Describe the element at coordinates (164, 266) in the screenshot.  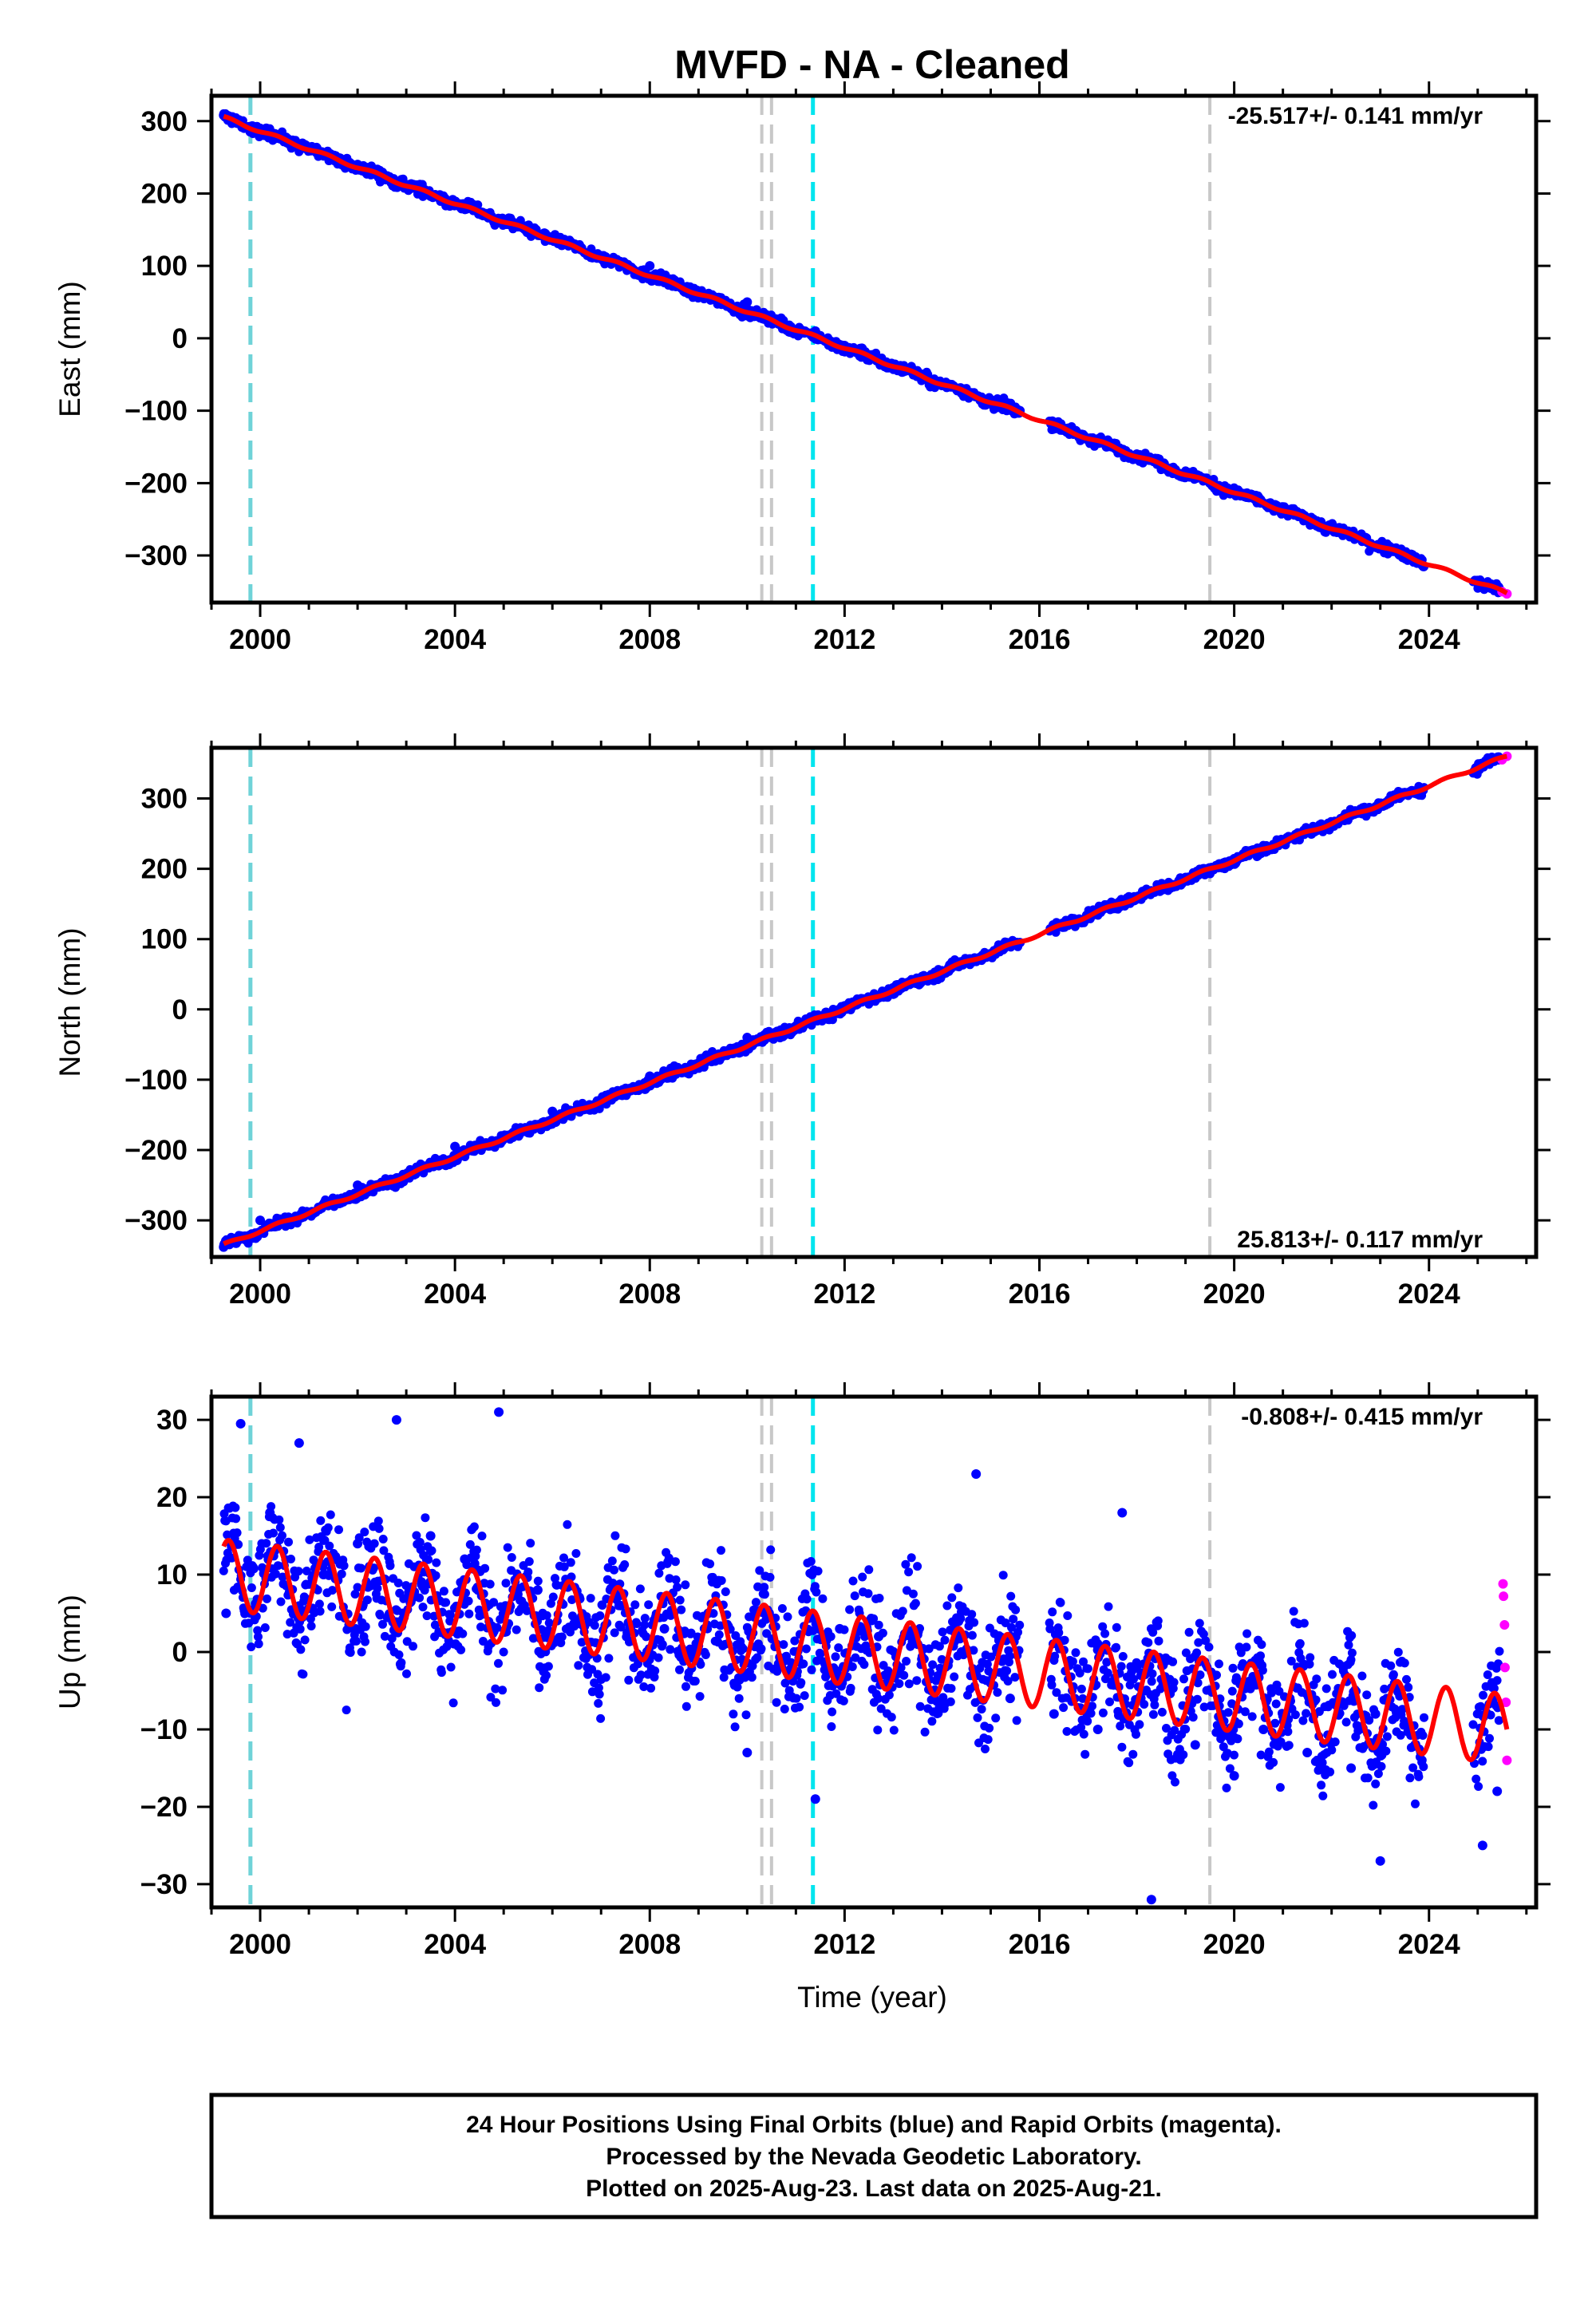
I see `east-y-tick-label: 100` at that location.